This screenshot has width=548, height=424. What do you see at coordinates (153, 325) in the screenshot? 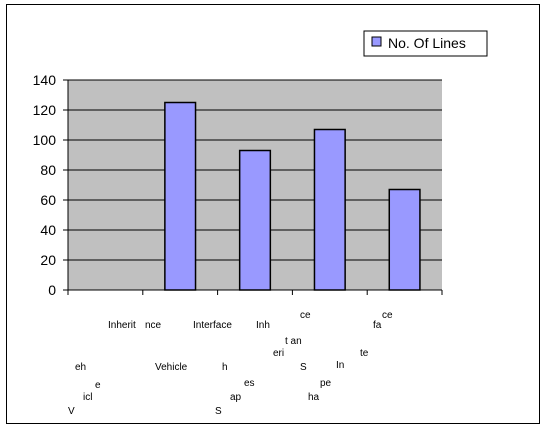
I see `category-label-fragment: nce` at bounding box center [153, 325].